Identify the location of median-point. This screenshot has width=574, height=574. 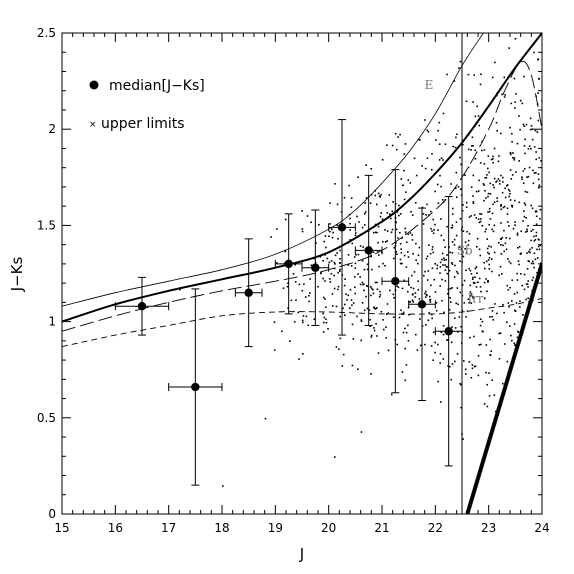
(195, 387).